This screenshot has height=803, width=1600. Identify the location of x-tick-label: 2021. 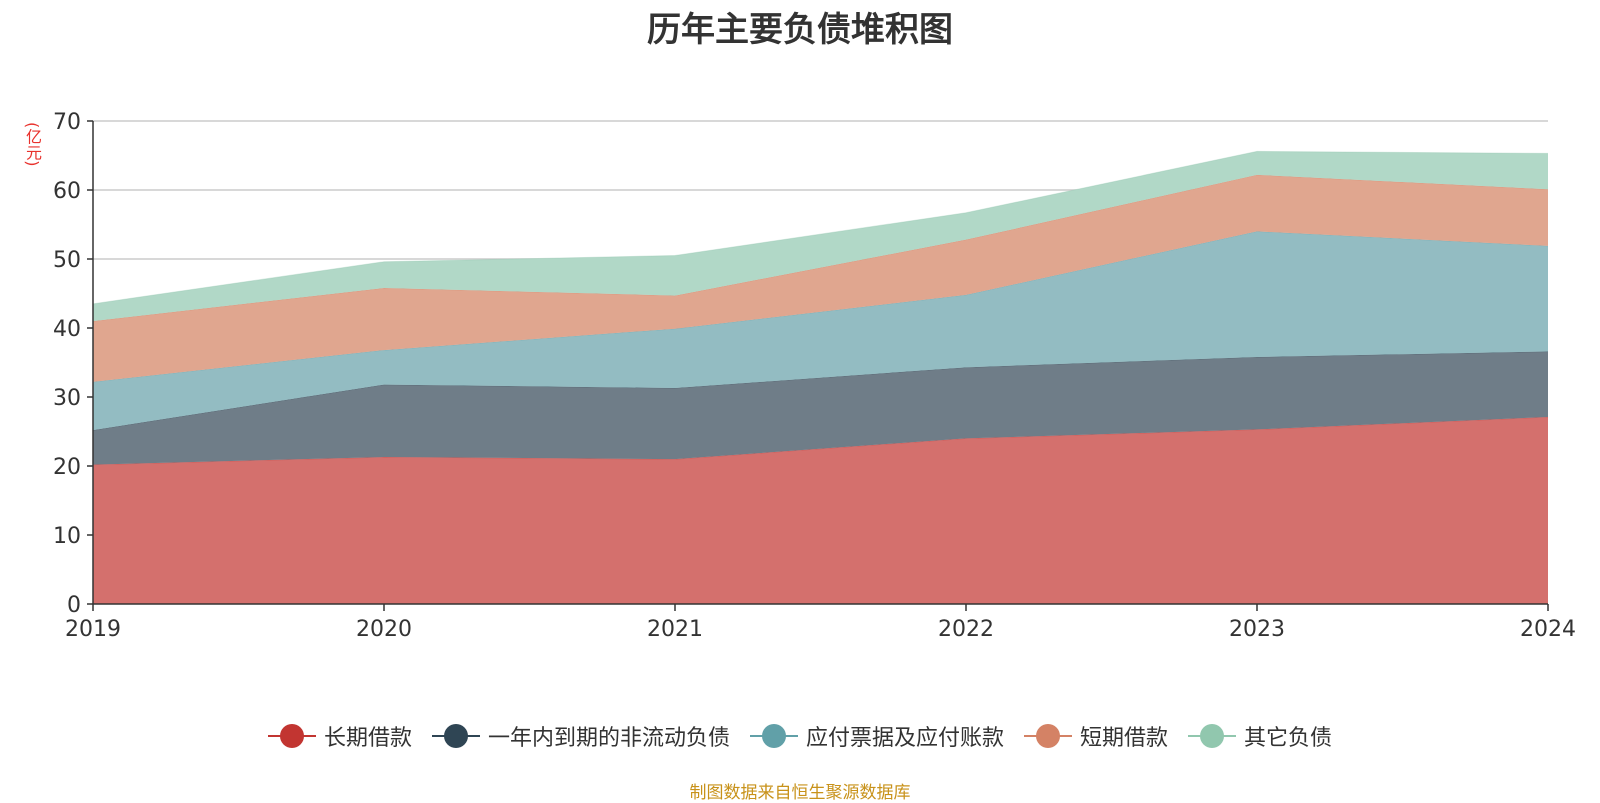
(675, 629).